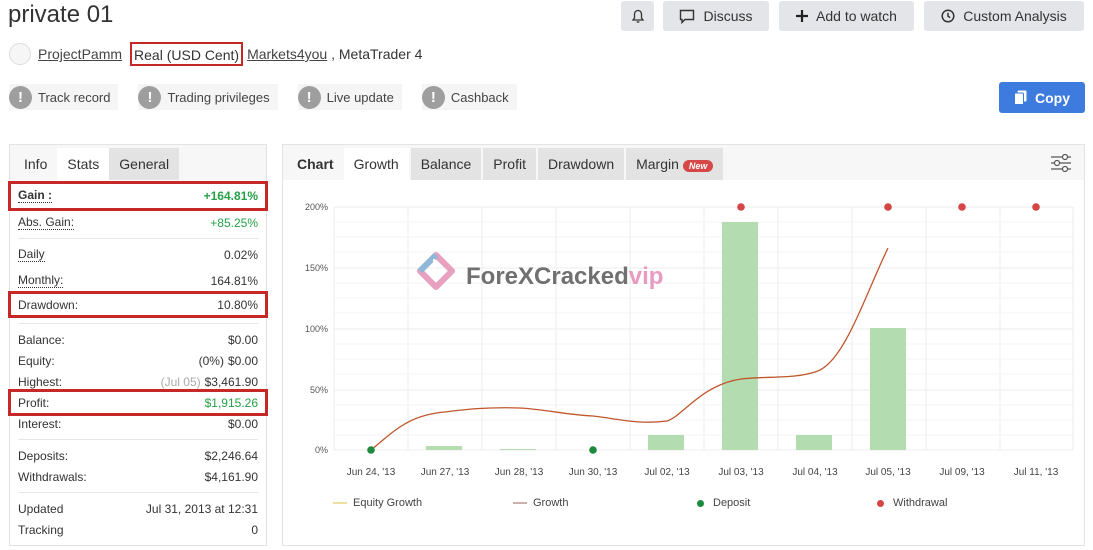 The height and width of the screenshot is (550, 1093). I want to click on tab-margin: Margin New, so click(675, 164).